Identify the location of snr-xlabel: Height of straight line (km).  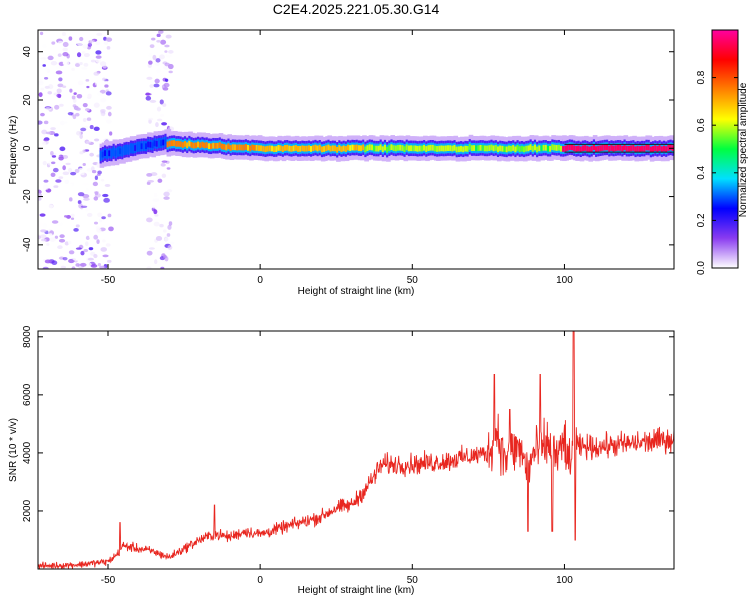
(356, 590).